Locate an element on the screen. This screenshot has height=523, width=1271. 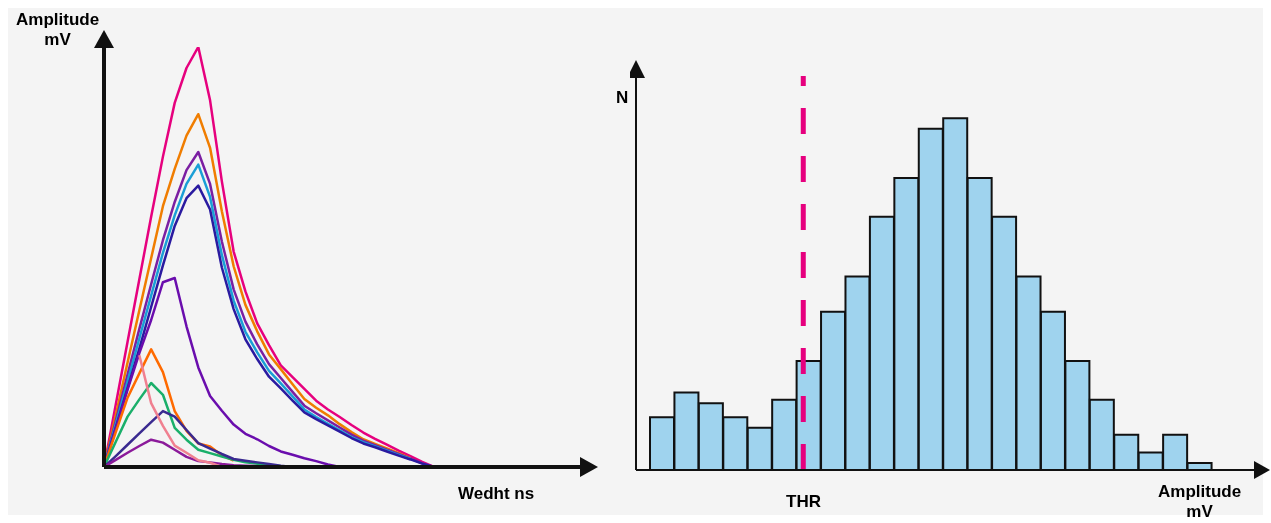
y-axis-title: Amplitude mV is located at coordinates (58, 30).